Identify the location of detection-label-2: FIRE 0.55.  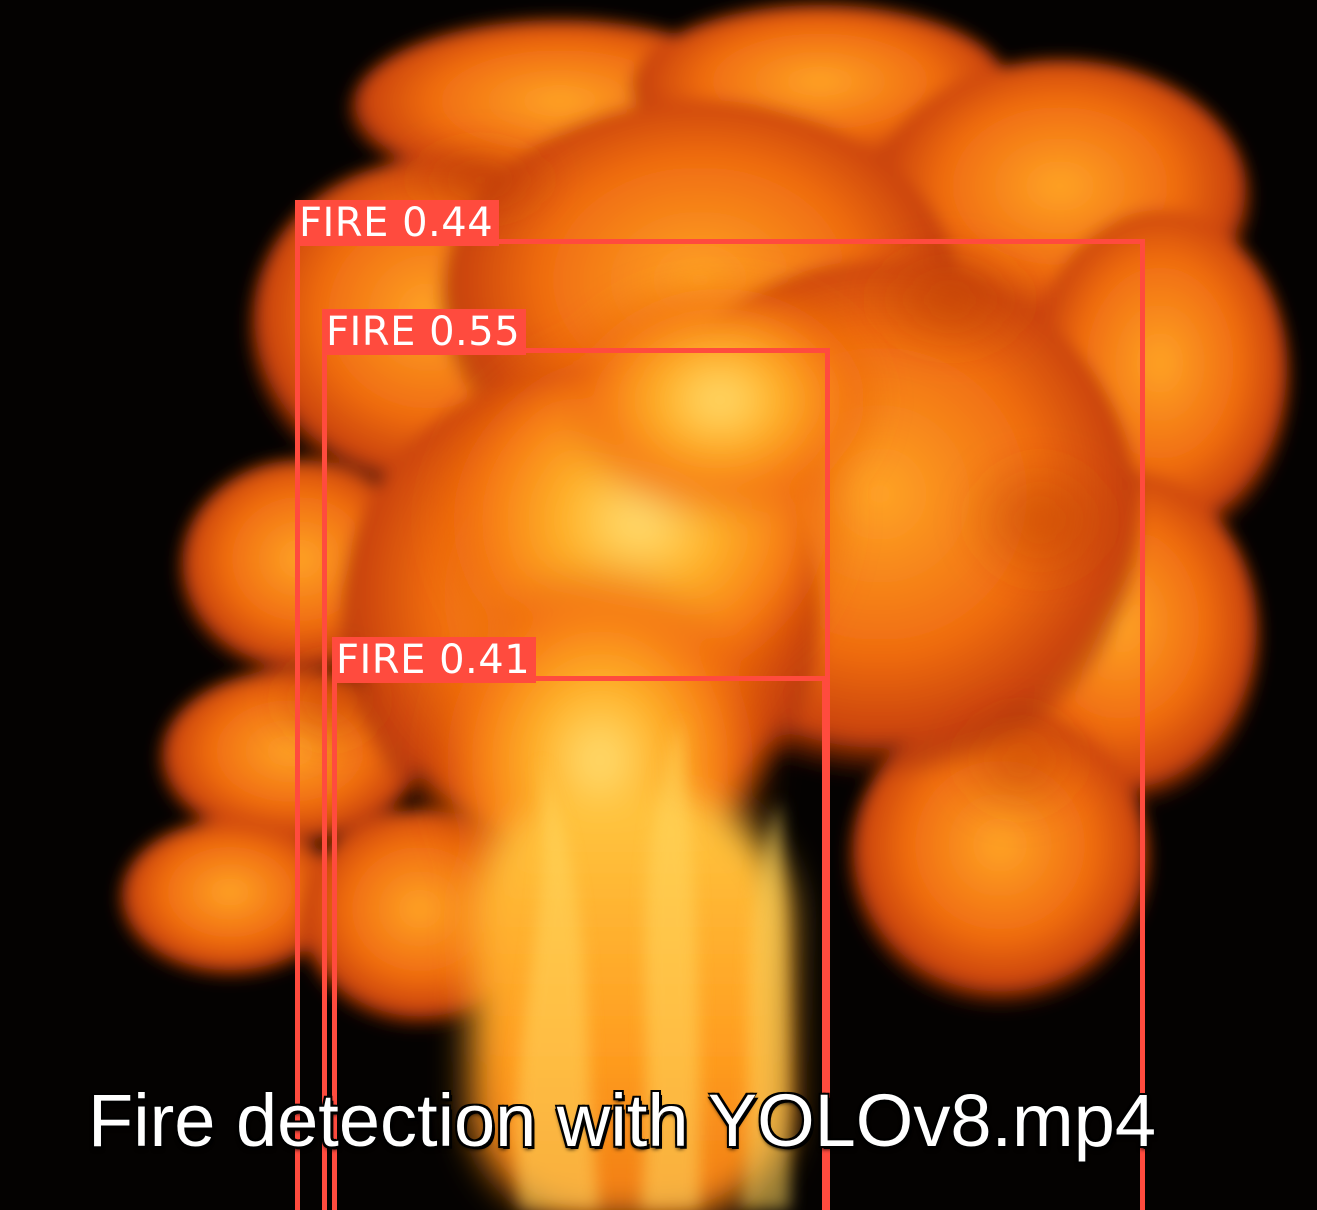
(424, 332).